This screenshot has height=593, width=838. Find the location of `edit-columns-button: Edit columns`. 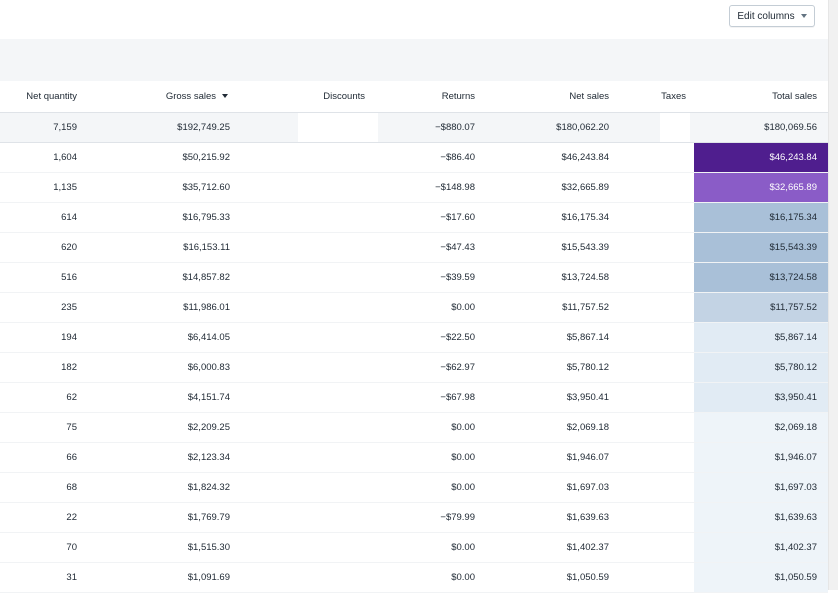

edit-columns-button: Edit columns is located at coordinates (772, 16).